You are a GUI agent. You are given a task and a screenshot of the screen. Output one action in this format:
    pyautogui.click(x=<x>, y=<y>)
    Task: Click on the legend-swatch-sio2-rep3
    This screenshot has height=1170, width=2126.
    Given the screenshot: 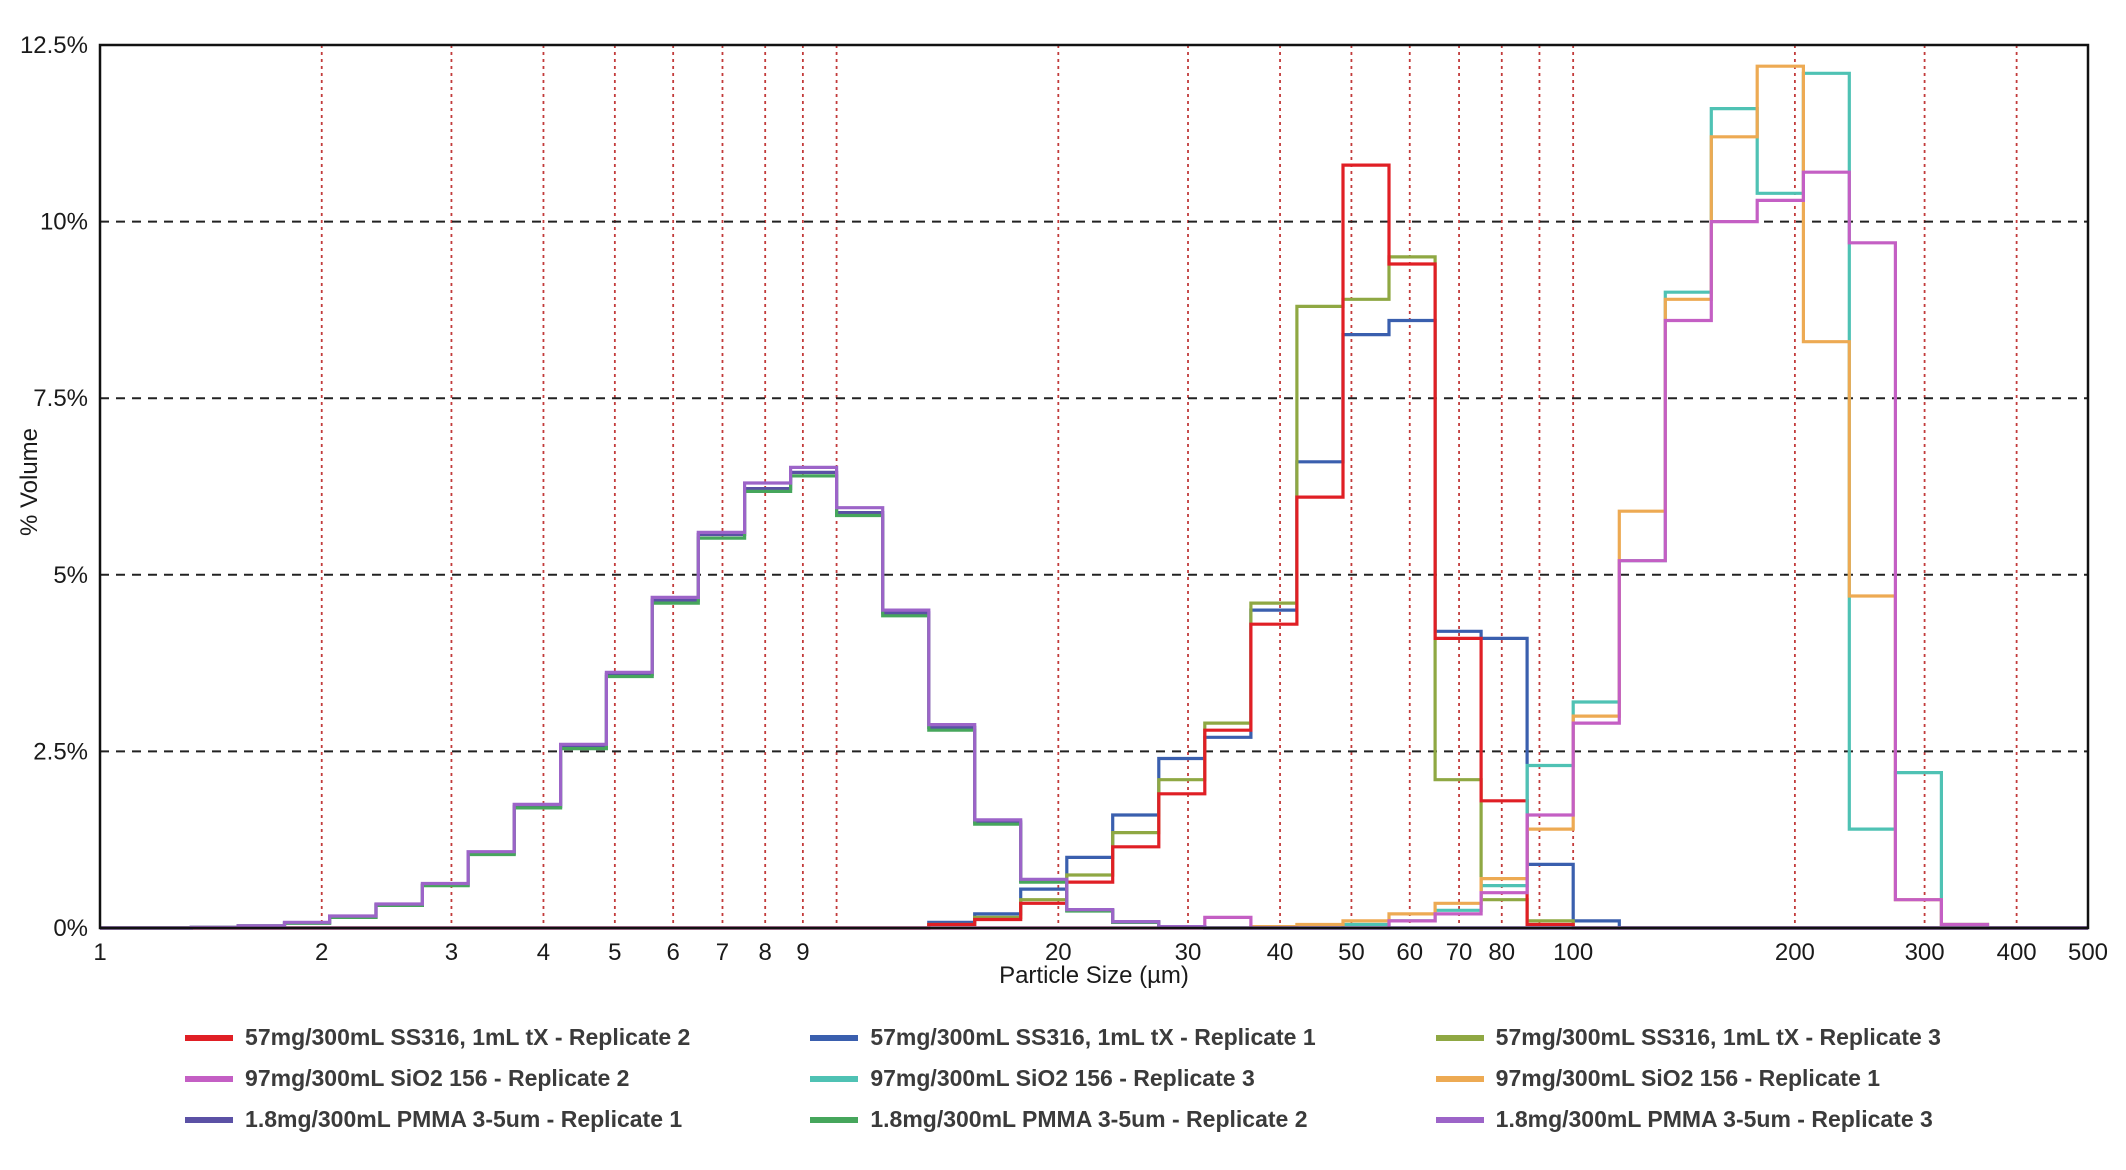 What is the action you would take?
    pyautogui.click(x=834, y=1078)
    